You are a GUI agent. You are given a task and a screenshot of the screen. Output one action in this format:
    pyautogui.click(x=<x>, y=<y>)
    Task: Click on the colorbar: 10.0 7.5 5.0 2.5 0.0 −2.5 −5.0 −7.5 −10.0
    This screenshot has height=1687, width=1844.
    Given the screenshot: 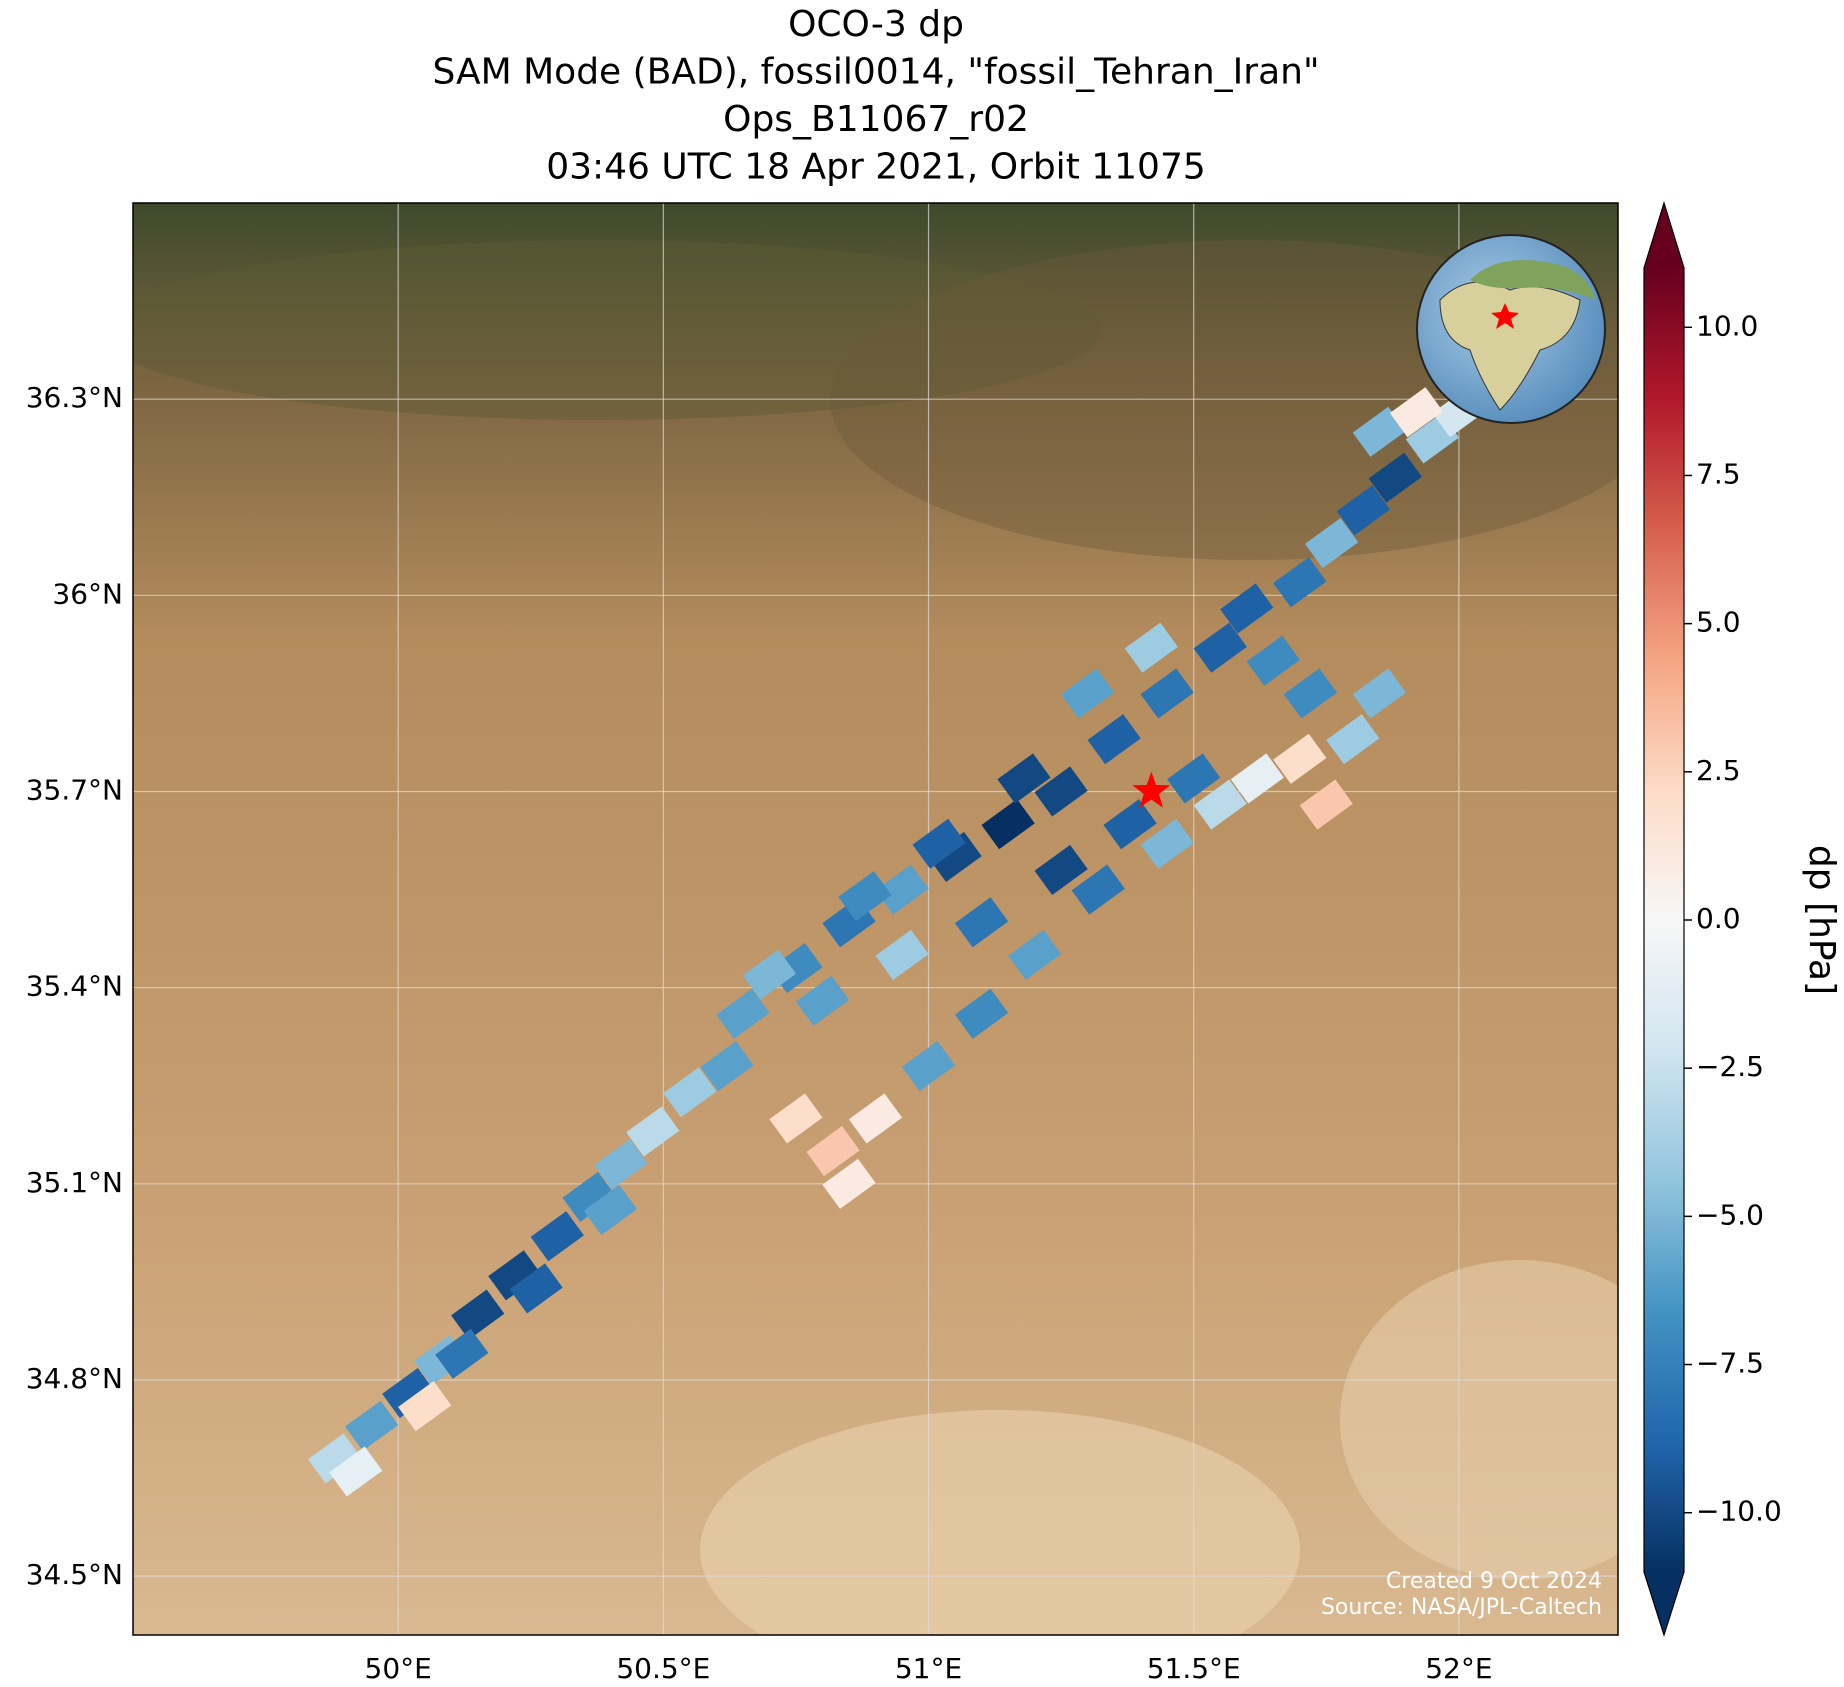 What is the action you would take?
    pyautogui.click(x=1712, y=918)
    